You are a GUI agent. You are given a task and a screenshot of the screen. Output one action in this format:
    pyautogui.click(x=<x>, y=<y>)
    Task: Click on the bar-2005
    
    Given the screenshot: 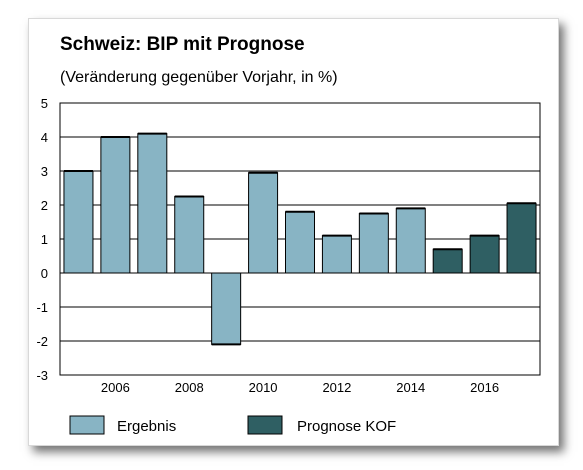 What is the action you would take?
    pyautogui.click(x=78, y=222)
    